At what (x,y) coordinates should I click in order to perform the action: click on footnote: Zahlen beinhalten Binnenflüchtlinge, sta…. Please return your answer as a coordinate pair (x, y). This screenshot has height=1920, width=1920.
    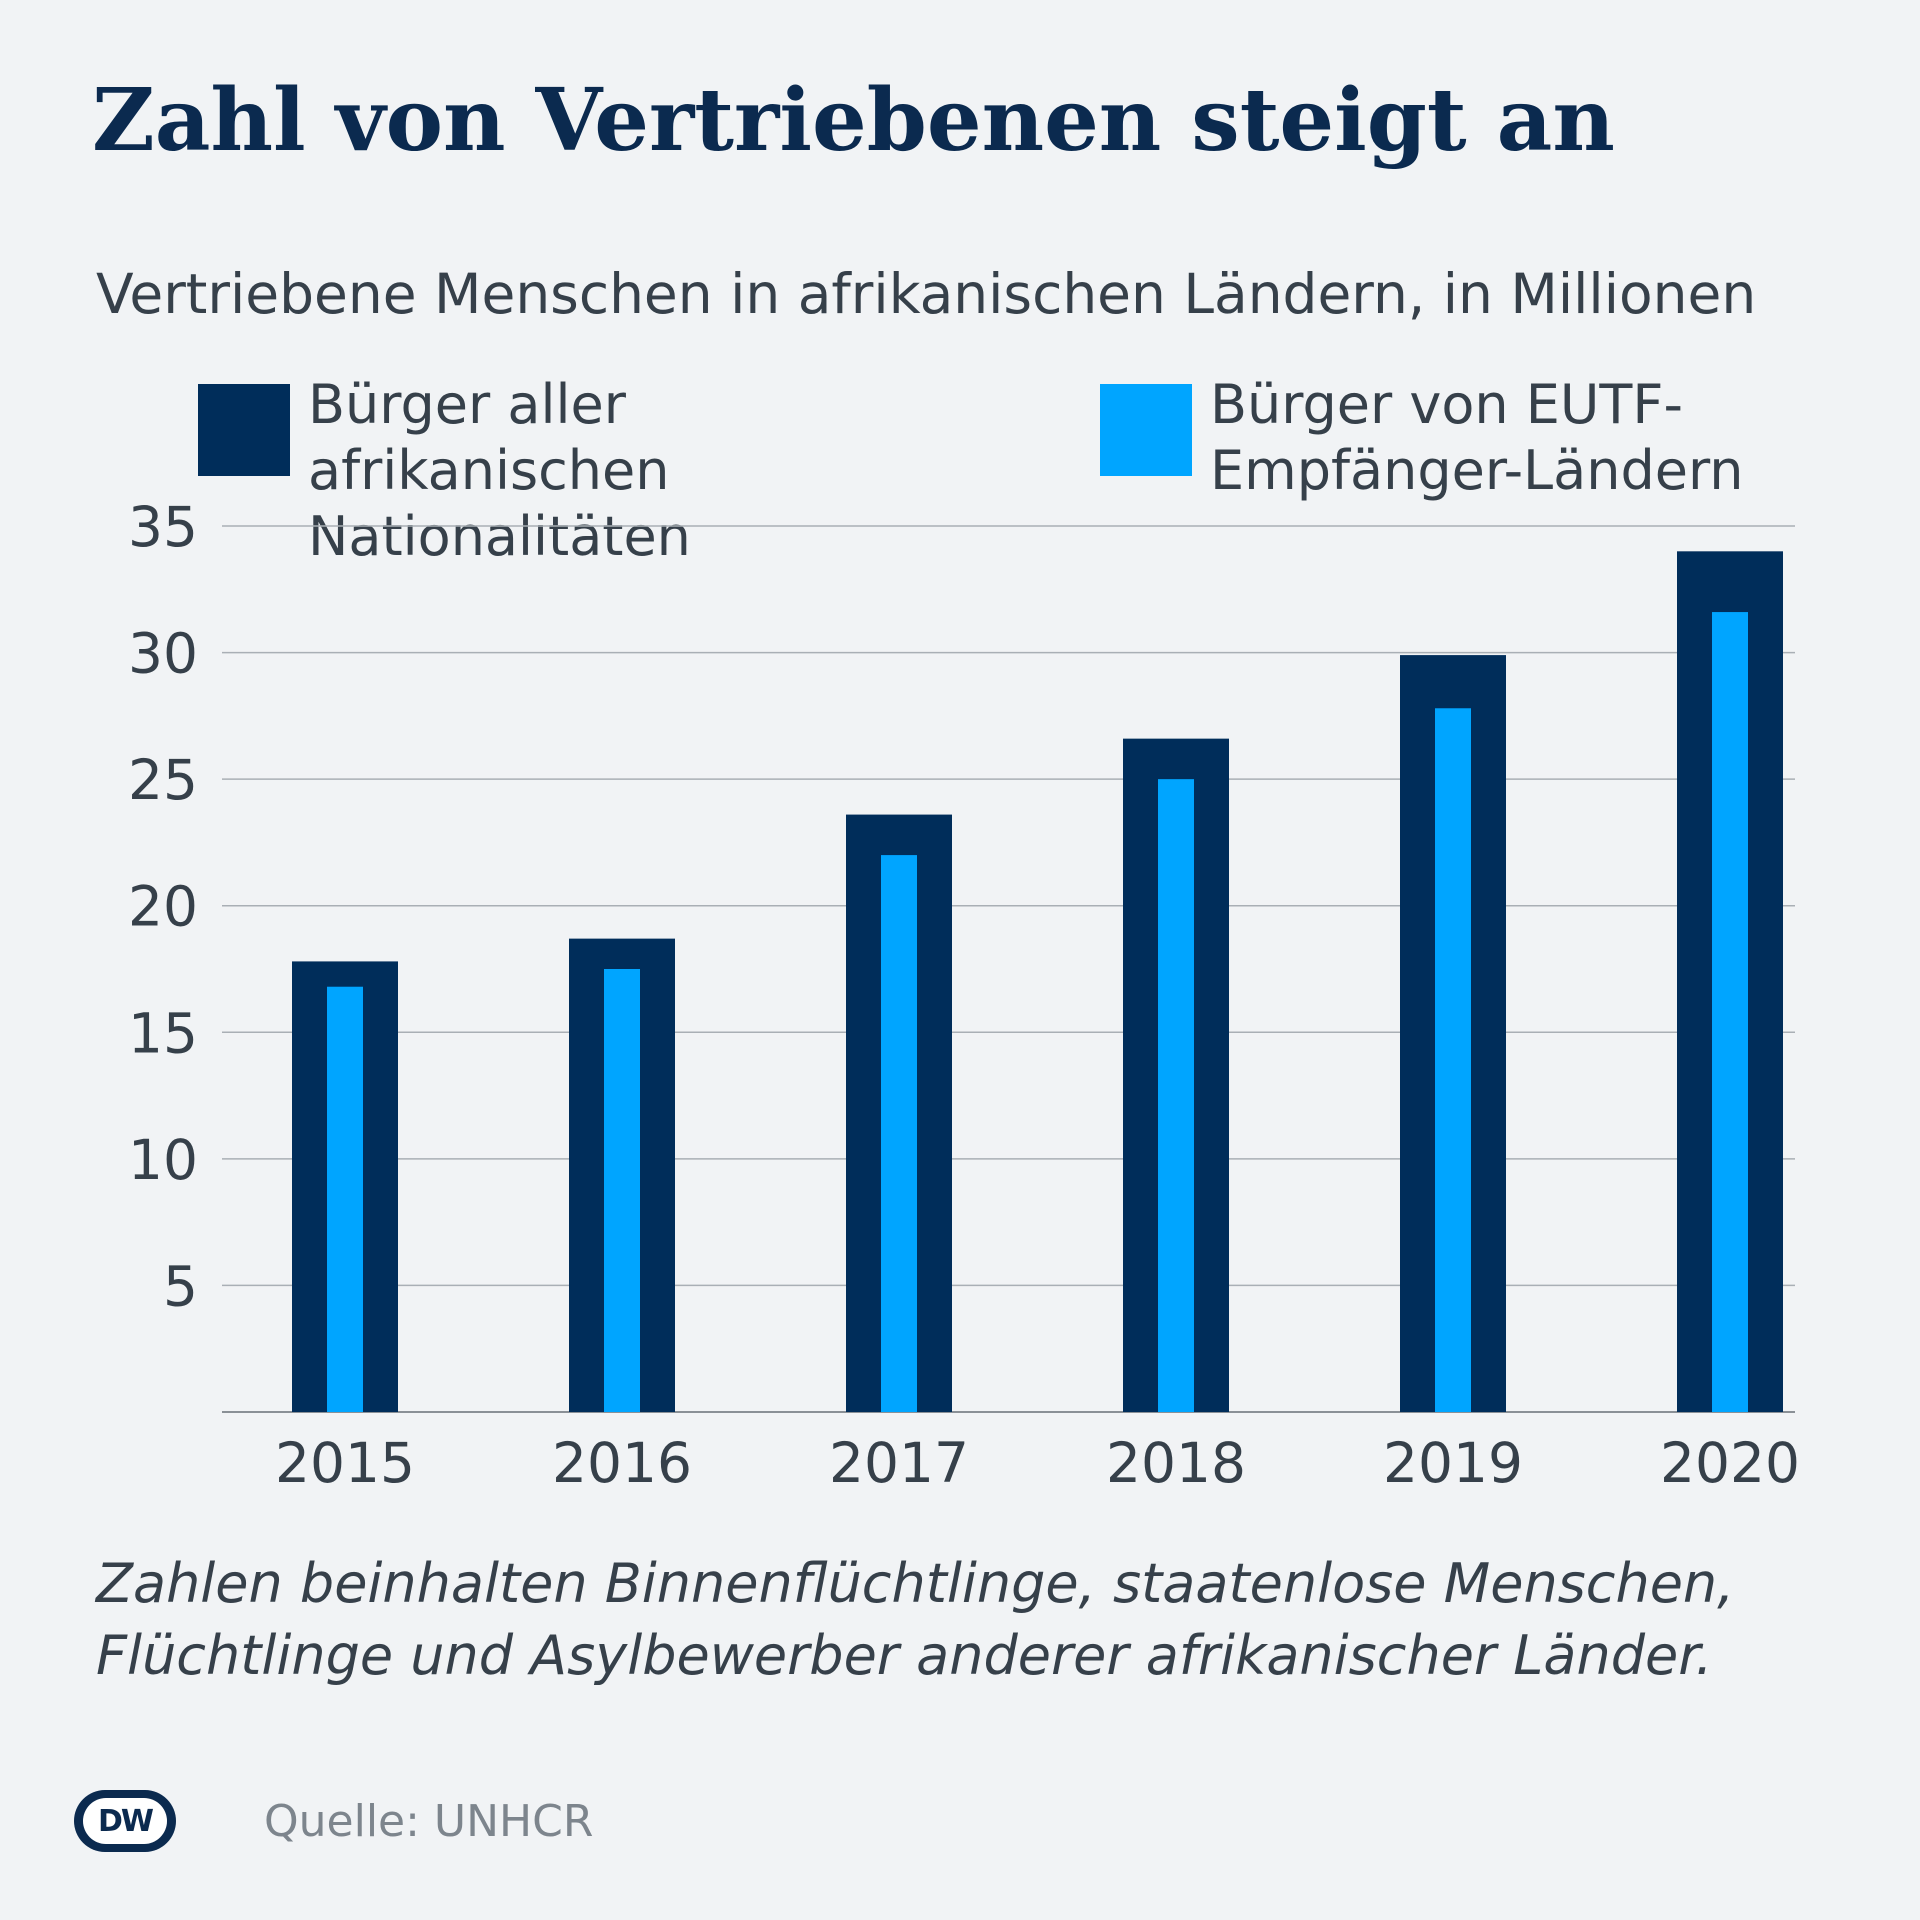
    Looking at the image, I should click on (915, 1619).